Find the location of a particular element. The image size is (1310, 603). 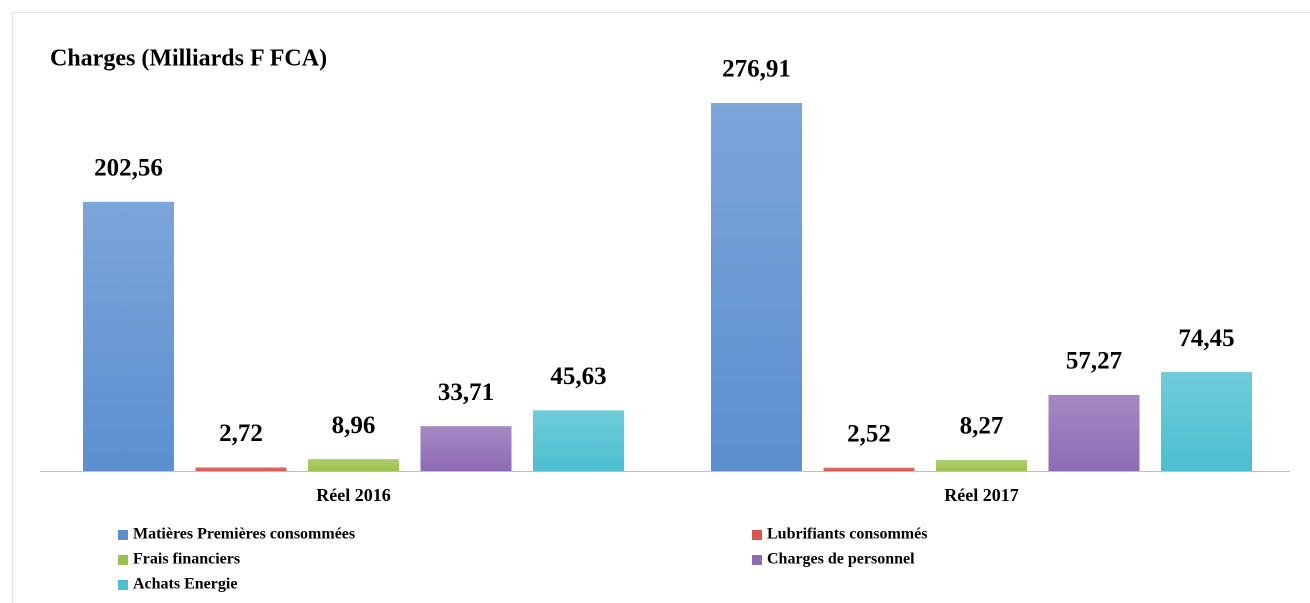

data-label: 2,52 is located at coordinates (869, 433).